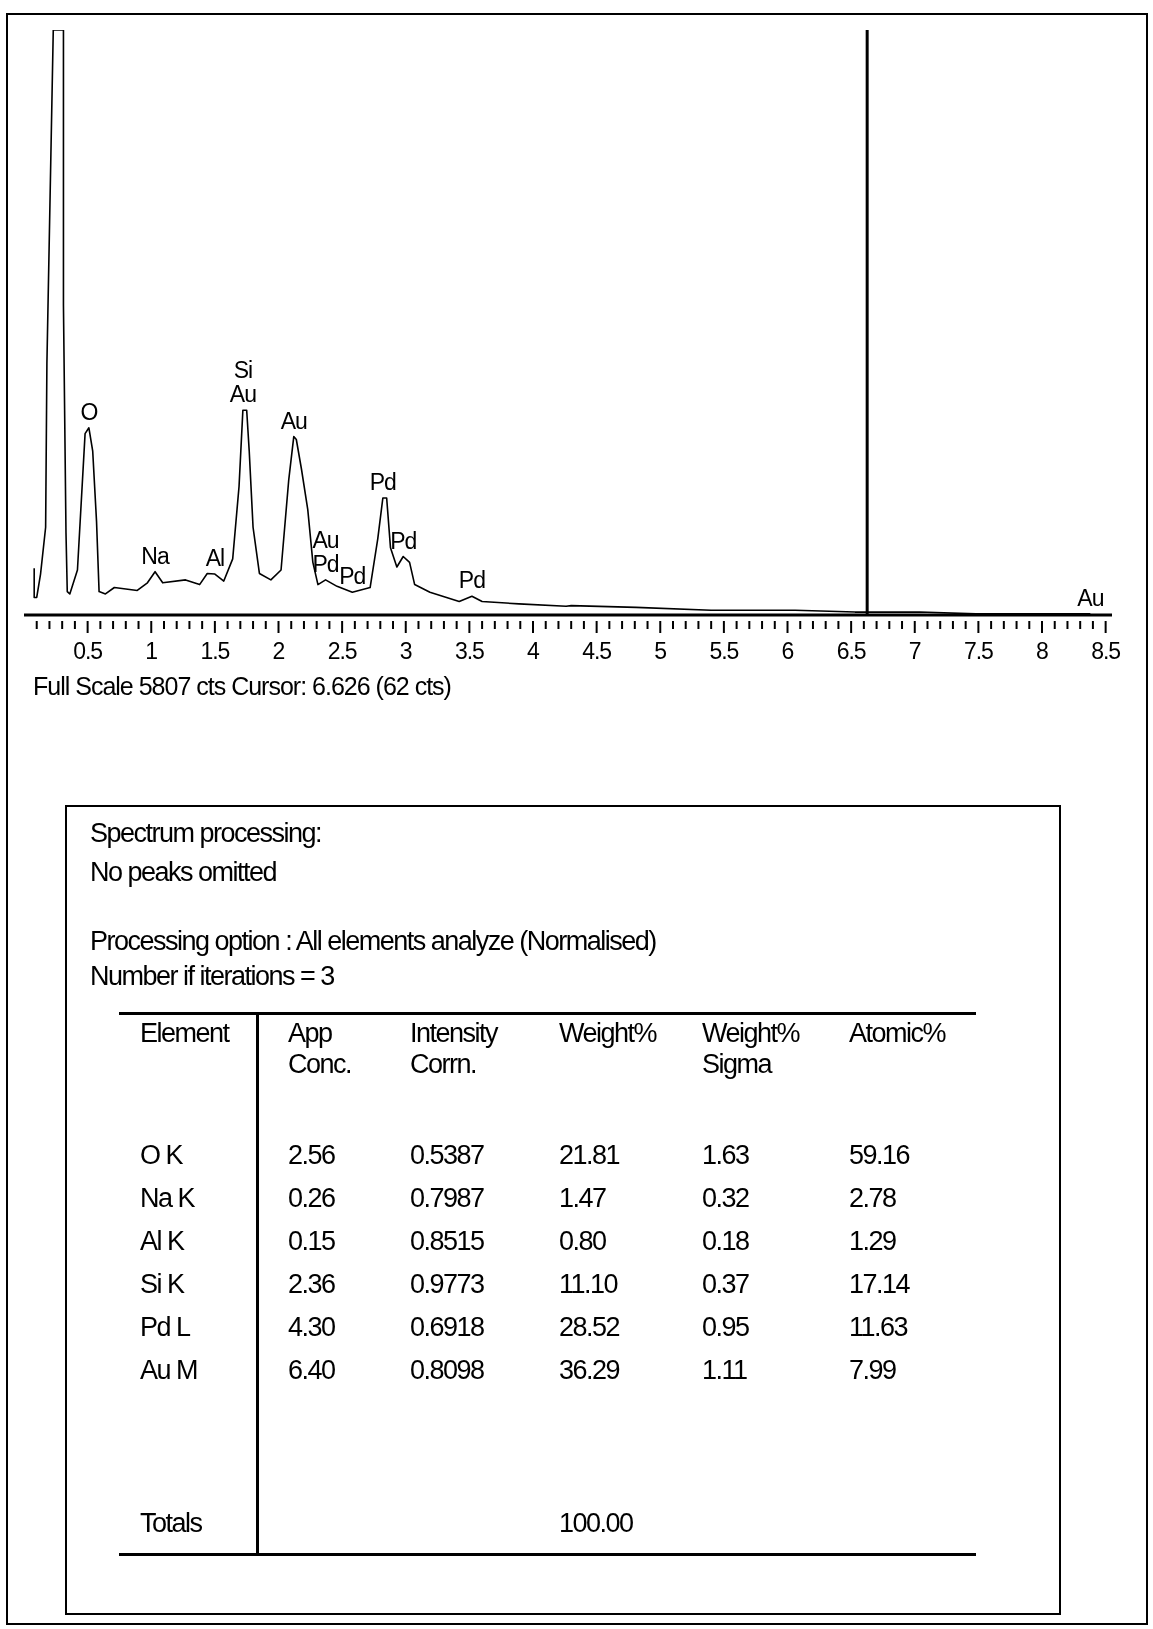 Image resolution: width=1153 pixels, height=1629 pixels. I want to click on text: No peaks omitted, so click(183, 872).